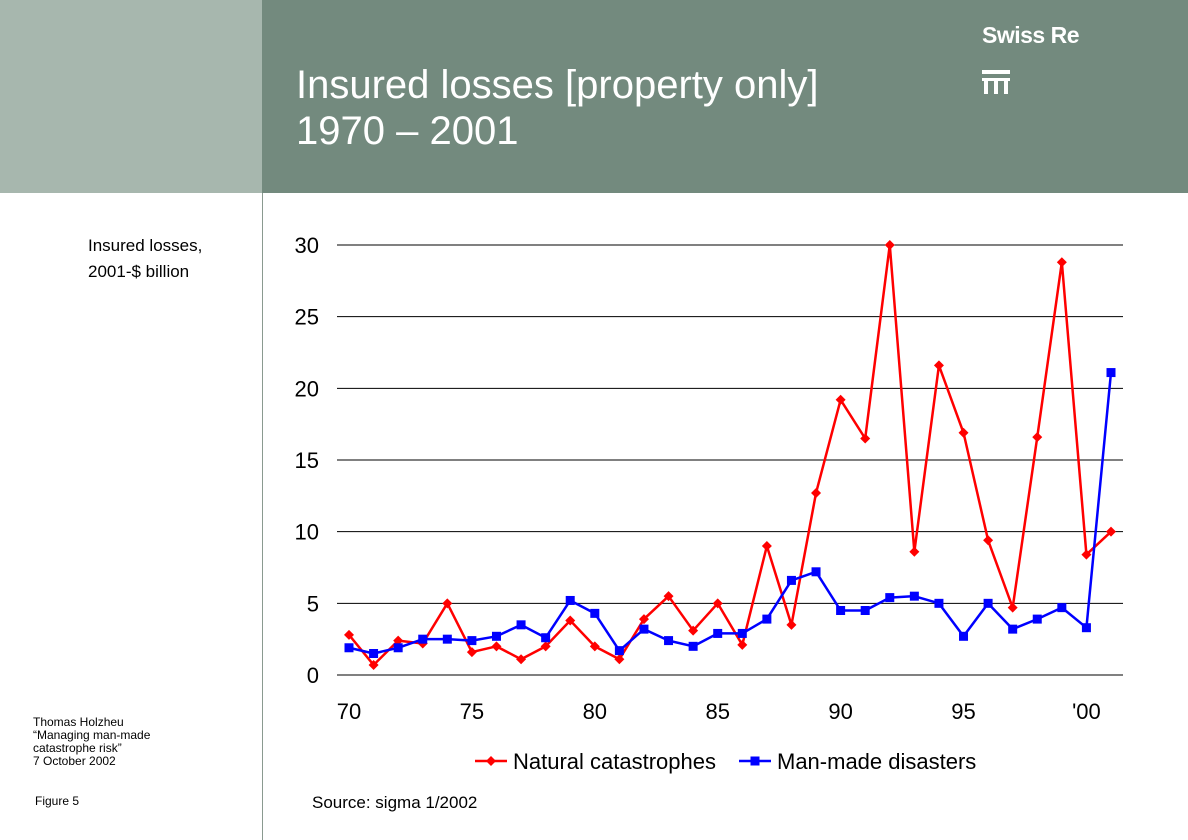  I want to click on natural-catastrophes-point-1971, so click(373, 664).